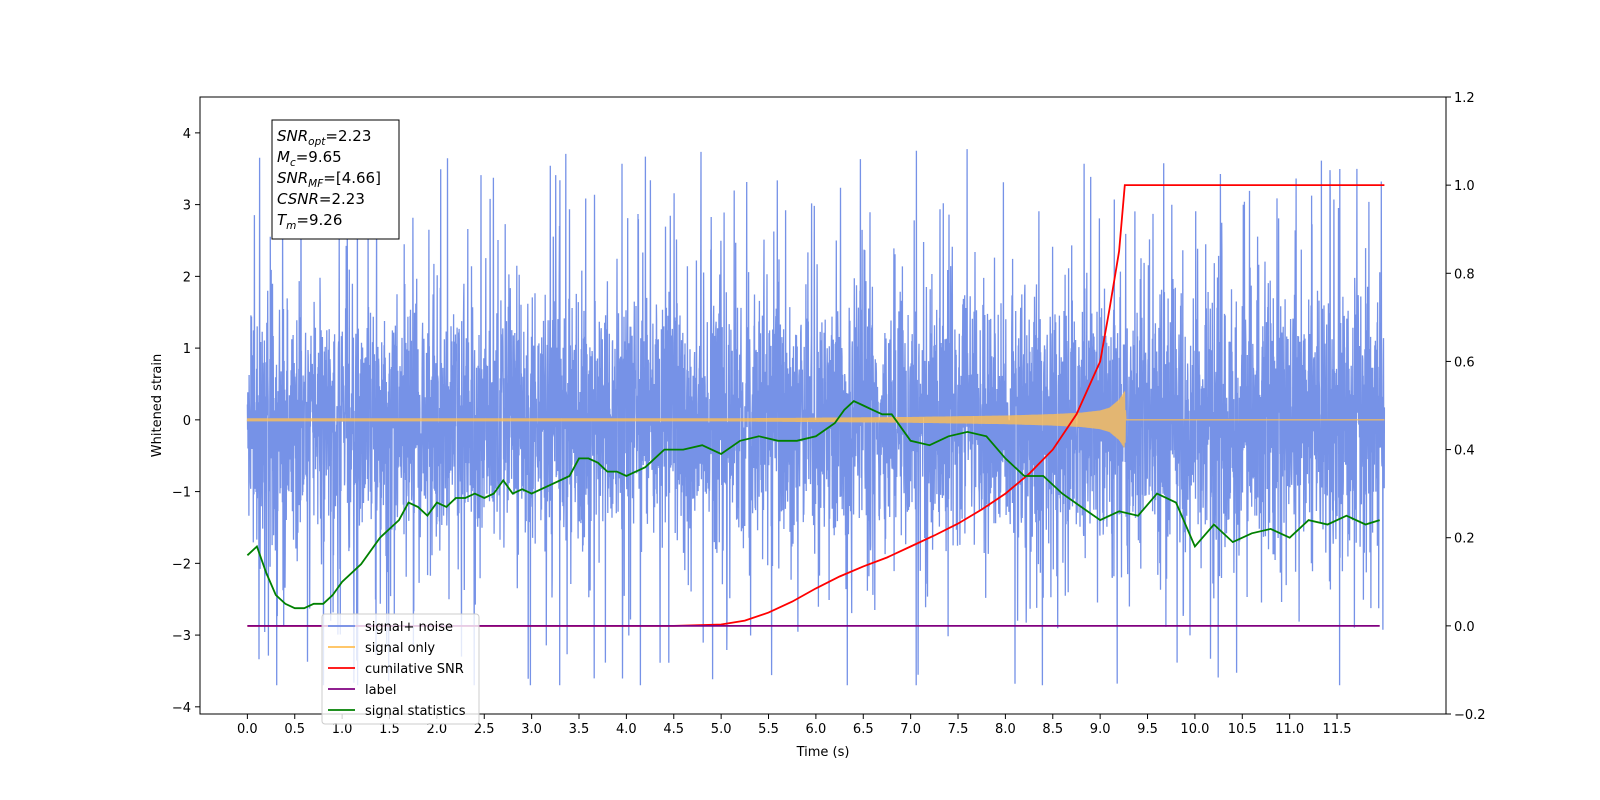  Describe the element at coordinates (626, 729) in the screenshot. I see `x-tick-label: 4.0` at that location.